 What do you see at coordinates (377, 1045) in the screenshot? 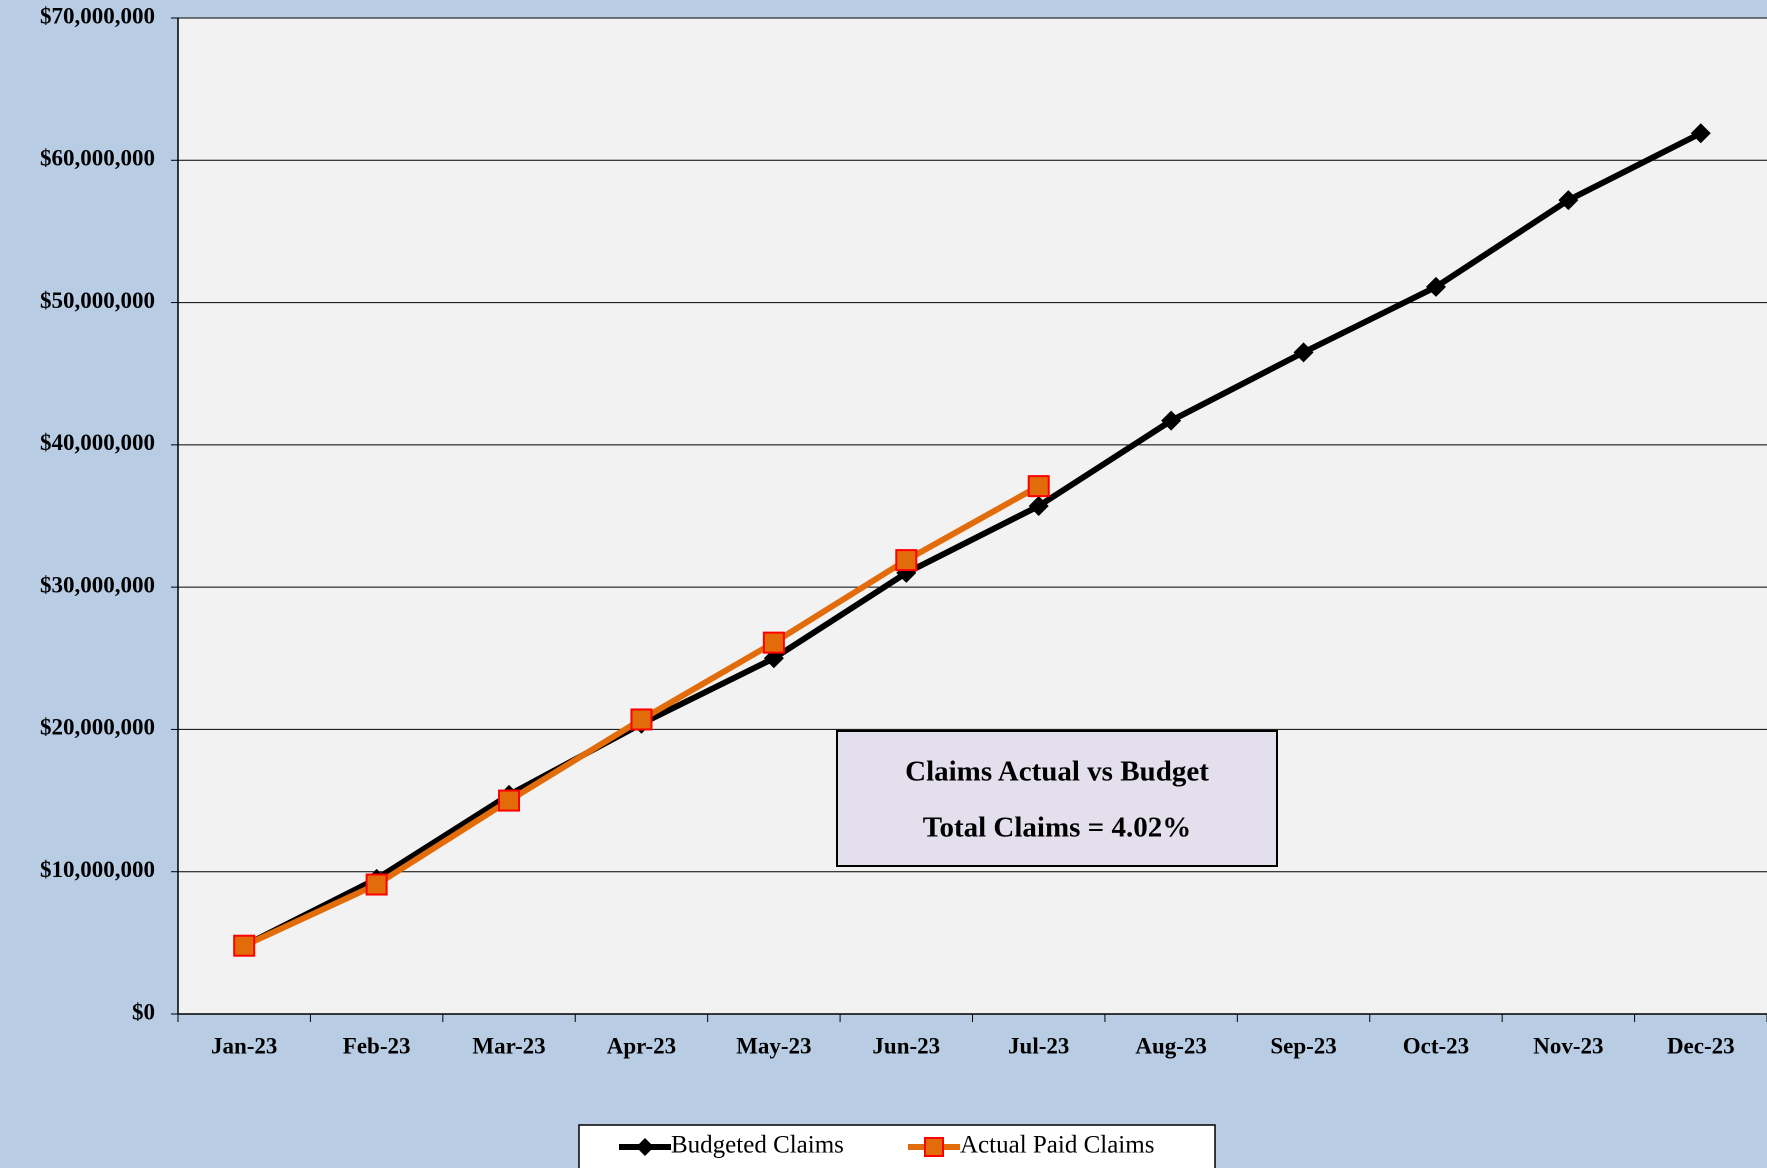
I see `x-tick-label: Feb-23` at bounding box center [377, 1045].